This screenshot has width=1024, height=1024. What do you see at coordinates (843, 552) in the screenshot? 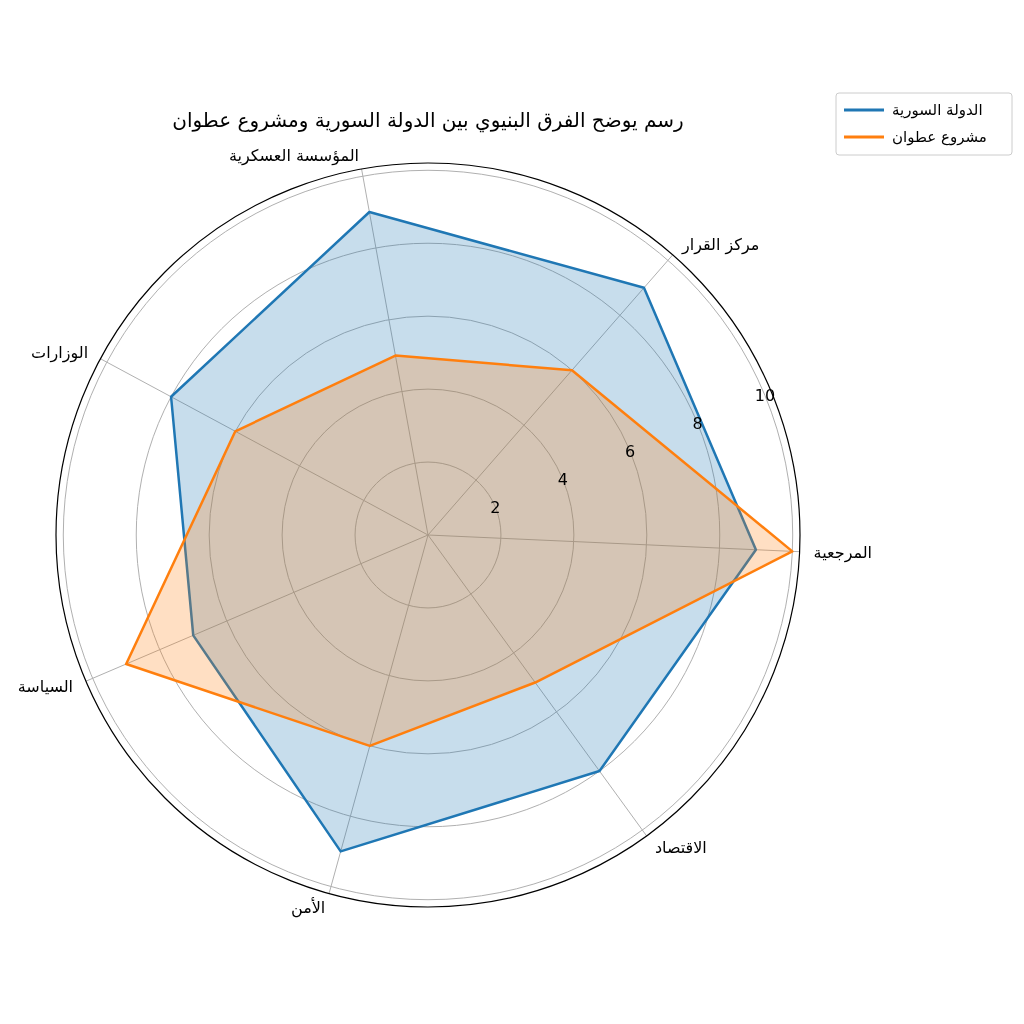
I see `spoke-label: المرجعية` at bounding box center [843, 552].